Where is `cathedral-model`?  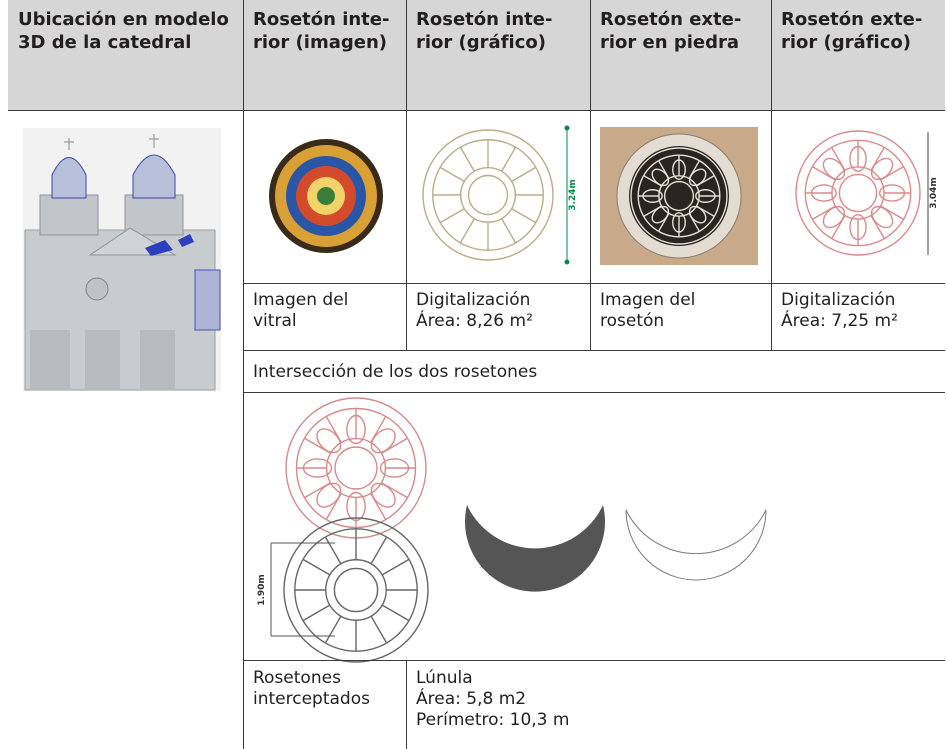
cathedral-model is located at coordinates (122, 259).